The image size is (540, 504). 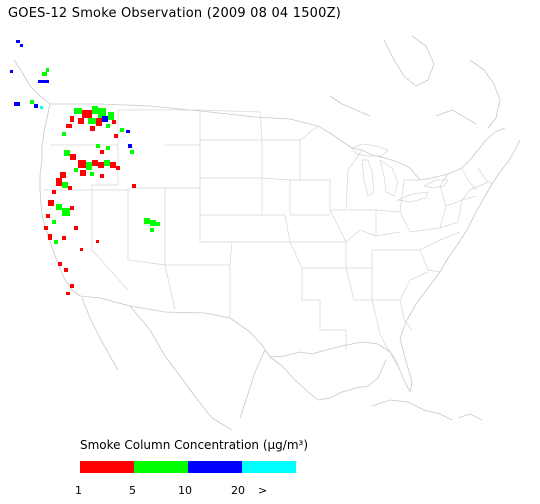 I want to click on legend-tick-20: 20, so click(x=238, y=490).